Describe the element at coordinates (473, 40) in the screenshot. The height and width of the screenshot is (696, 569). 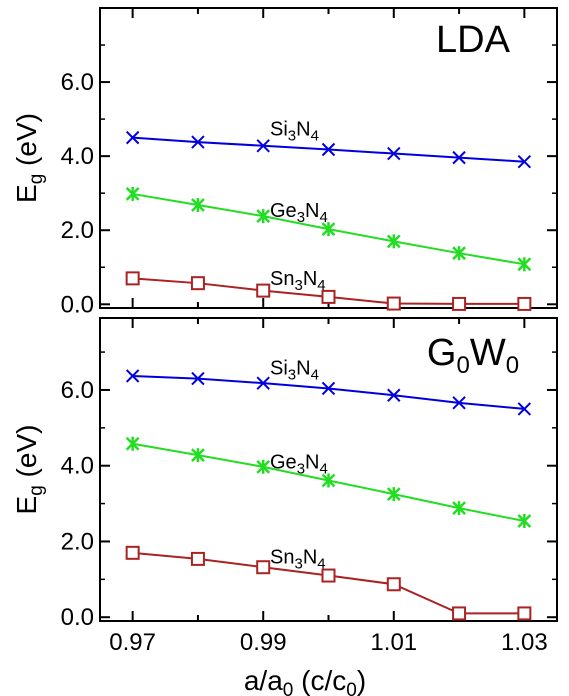
I see `panel-method-label: LDA` at that location.